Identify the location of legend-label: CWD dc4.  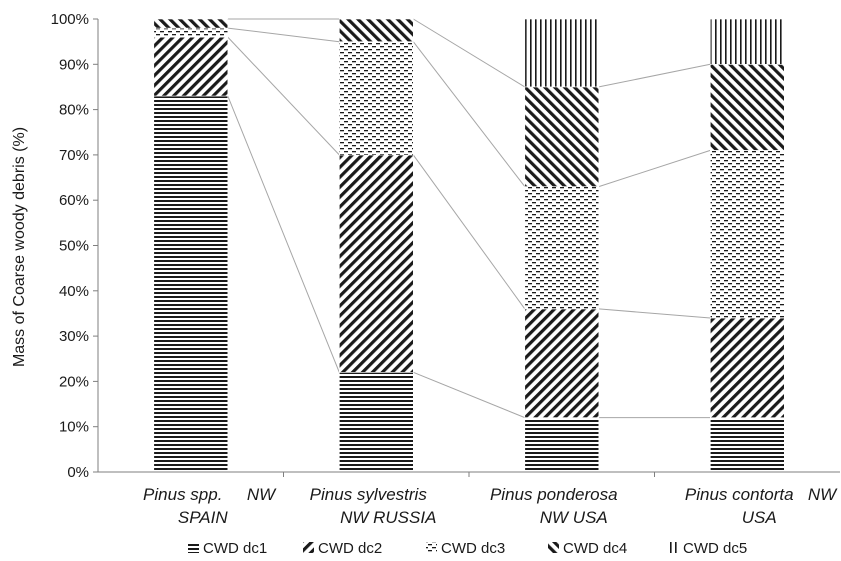
(595, 548).